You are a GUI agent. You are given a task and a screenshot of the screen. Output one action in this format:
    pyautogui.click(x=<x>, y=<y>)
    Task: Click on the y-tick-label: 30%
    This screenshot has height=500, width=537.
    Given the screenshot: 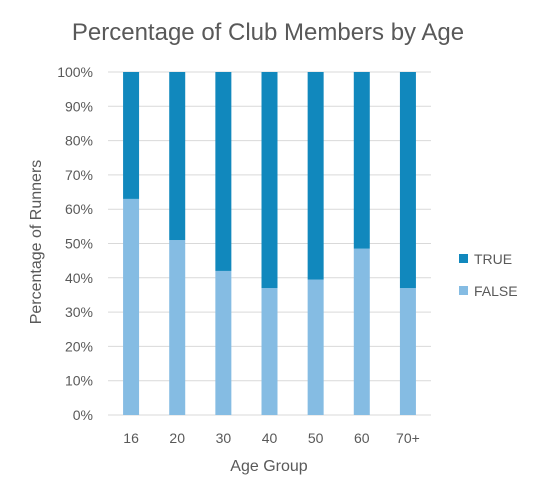 What is the action you would take?
    pyautogui.click(x=79, y=312)
    